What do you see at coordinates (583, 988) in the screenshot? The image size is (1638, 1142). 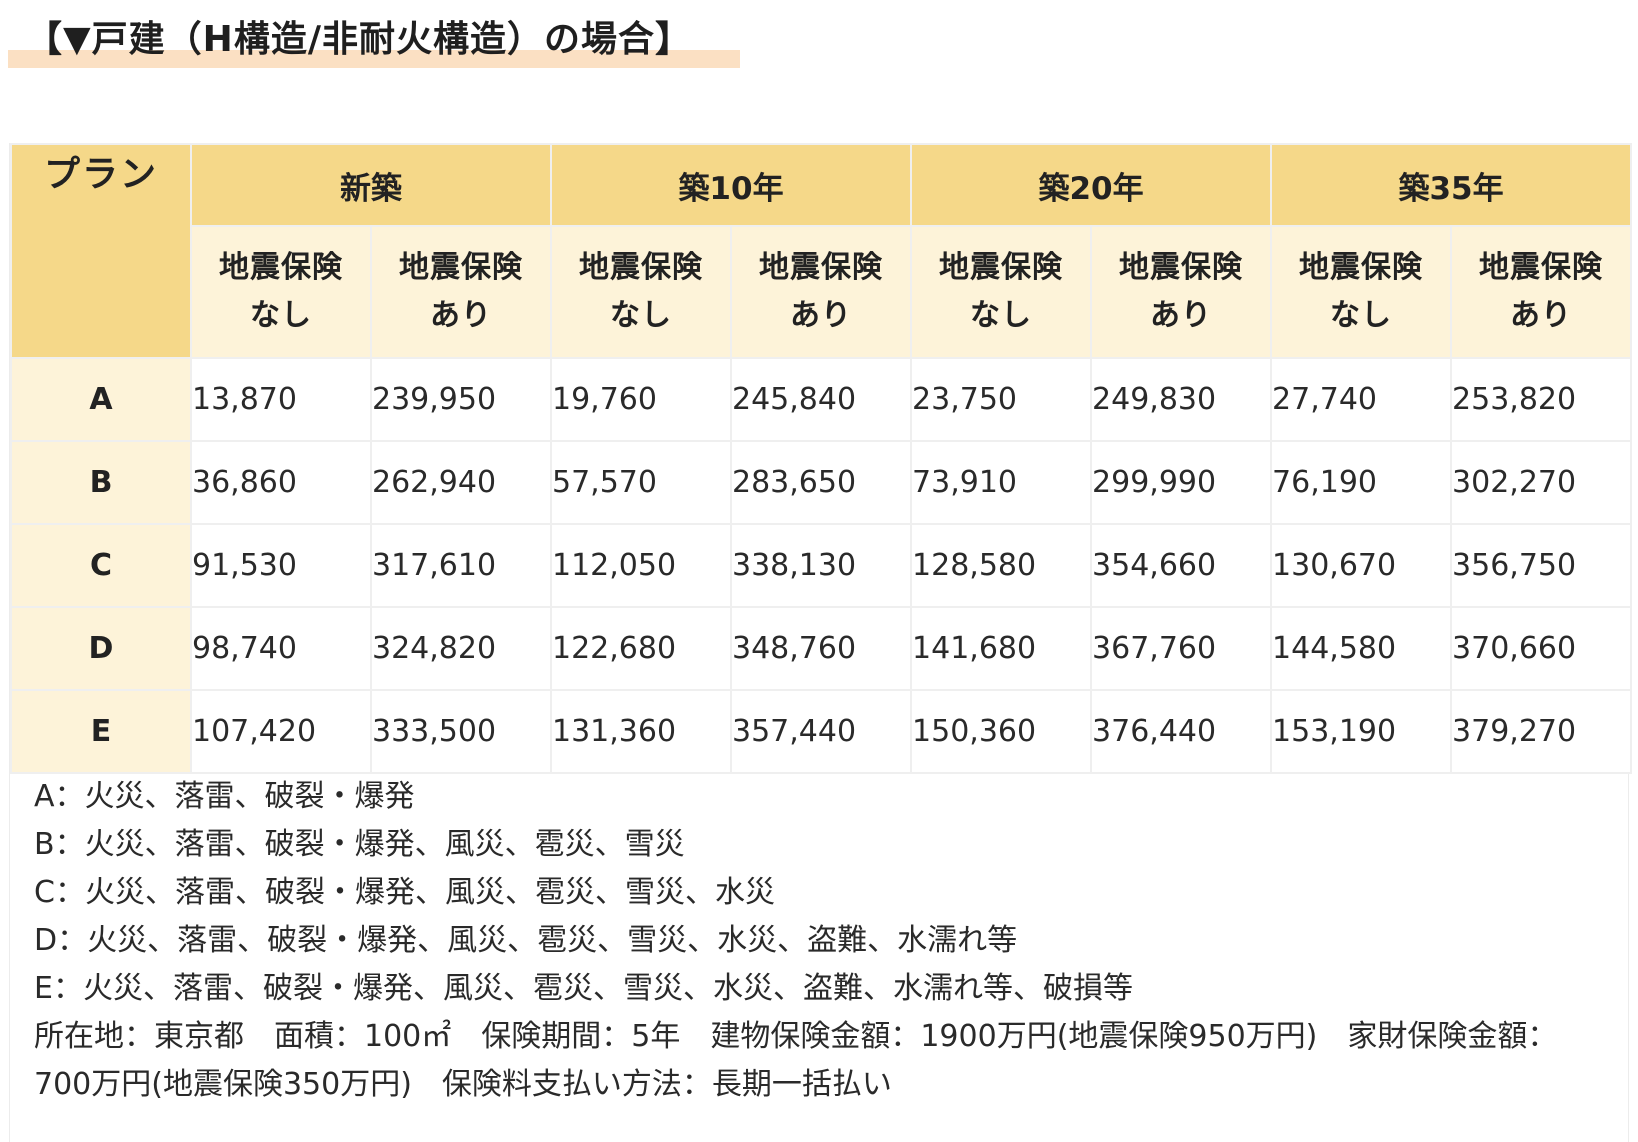 I see `note-plan-e: E：火災、落雷、破裂・爆発、風災、雹災、雪災、水災、盗難、水濡れ等、破損等` at bounding box center [583, 988].